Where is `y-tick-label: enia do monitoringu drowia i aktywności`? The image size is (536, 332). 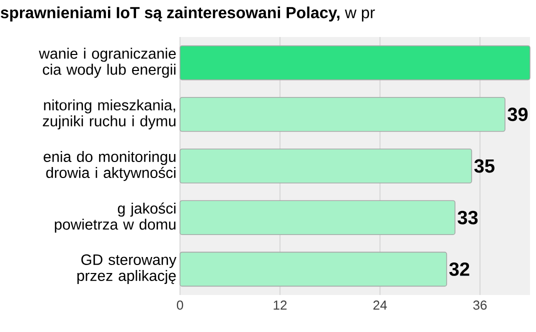 y-tick-label: enia do monitoringu drowia i aktywności is located at coordinates (110, 166).